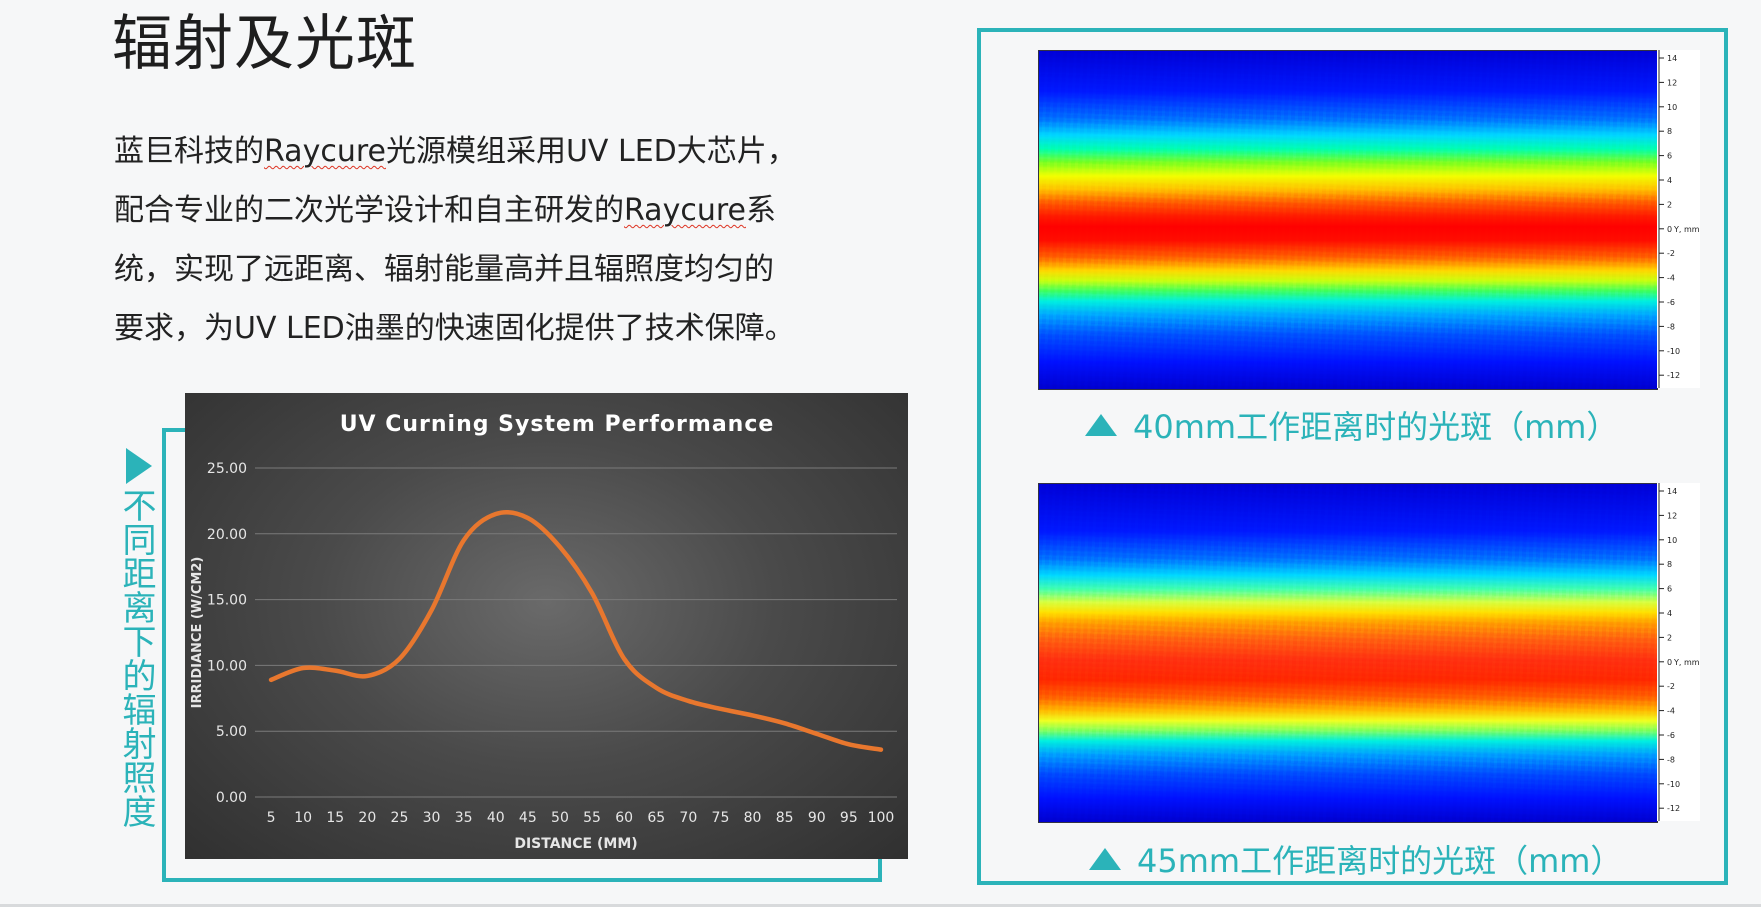  Describe the element at coordinates (817, 818) in the screenshot. I see `x-tick-label: 90` at that location.